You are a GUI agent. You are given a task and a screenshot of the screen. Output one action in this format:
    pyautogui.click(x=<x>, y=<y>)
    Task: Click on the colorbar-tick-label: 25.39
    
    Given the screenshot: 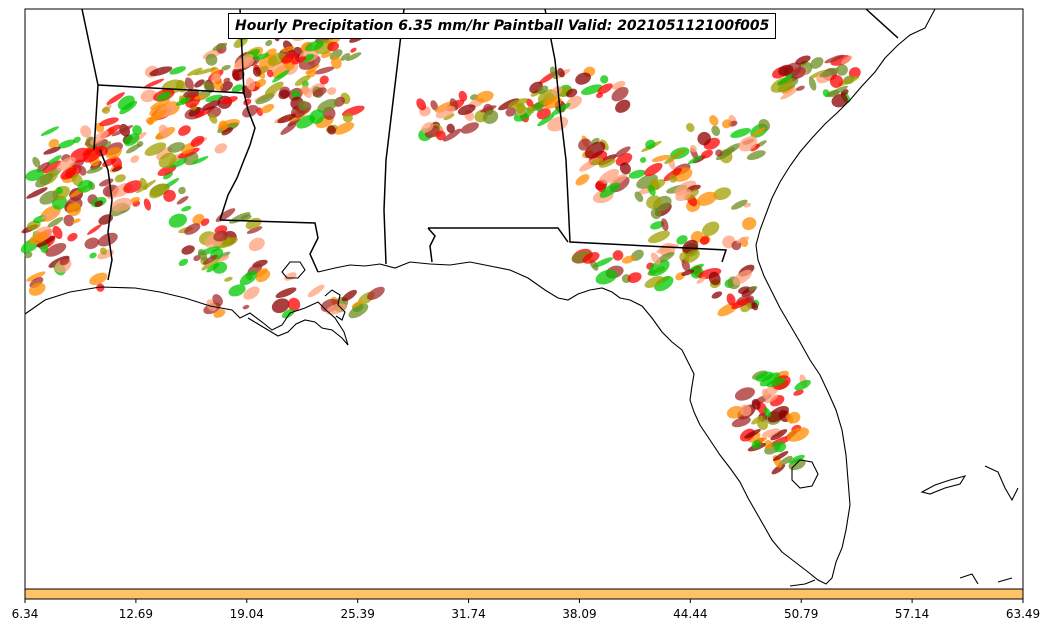 What is the action you would take?
    pyautogui.click(x=357, y=614)
    